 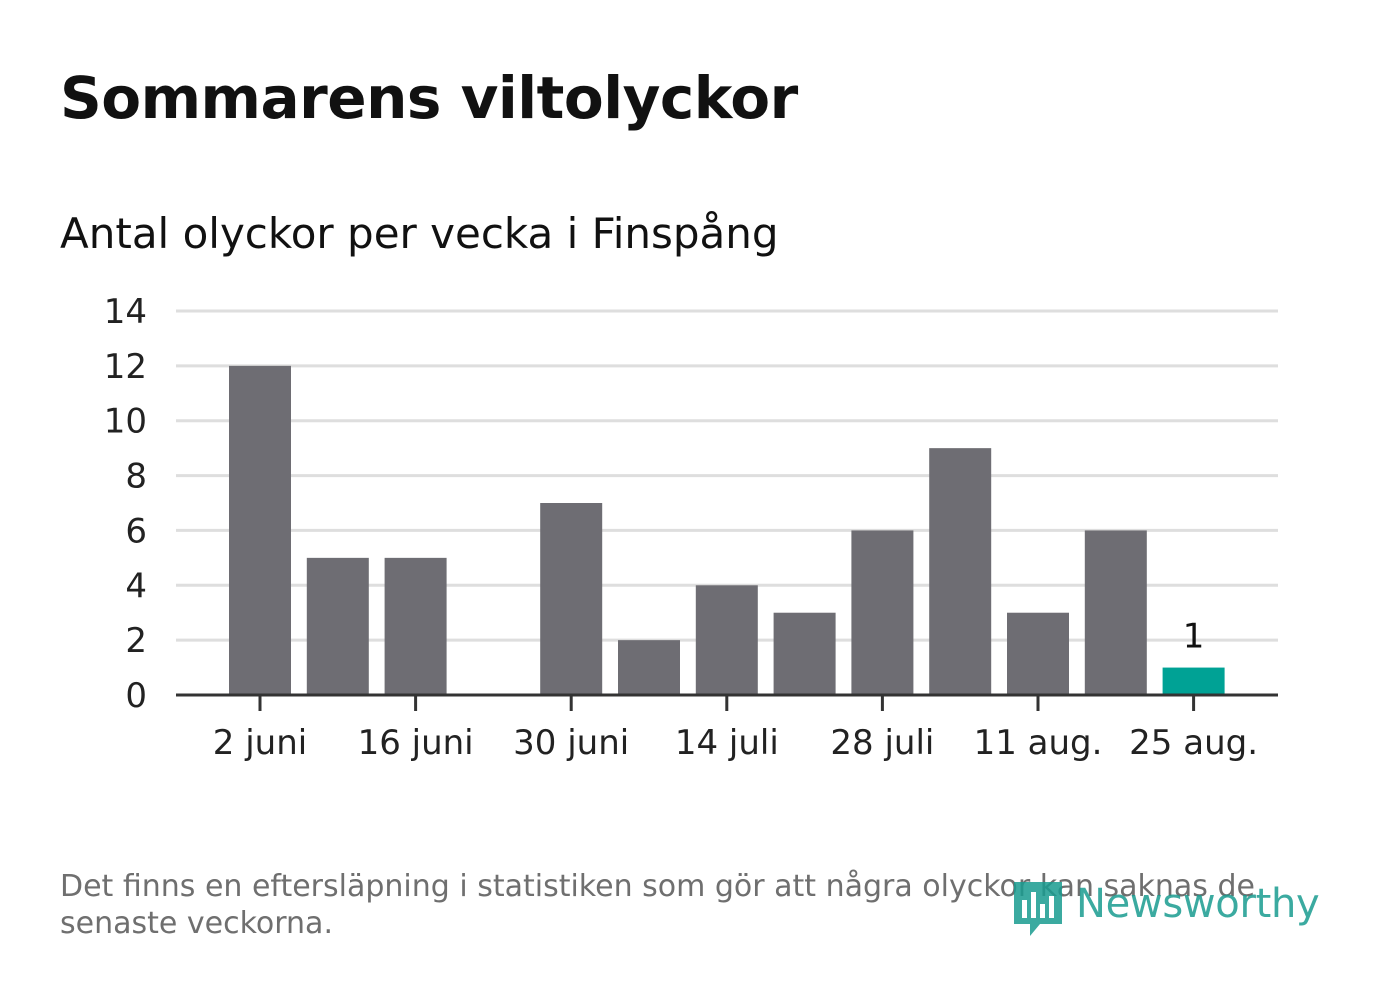 I want to click on brand-logo: Newsworthy, so click(x=1170, y=911).